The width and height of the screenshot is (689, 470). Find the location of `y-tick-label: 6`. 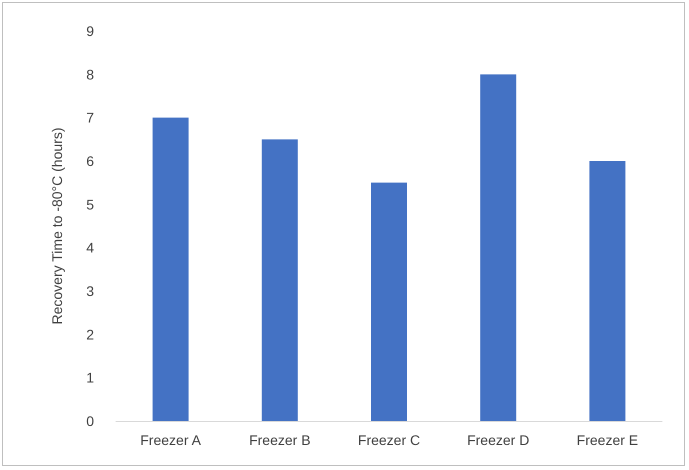

y-tick-label: 6 is located at coordinates (90, 161).